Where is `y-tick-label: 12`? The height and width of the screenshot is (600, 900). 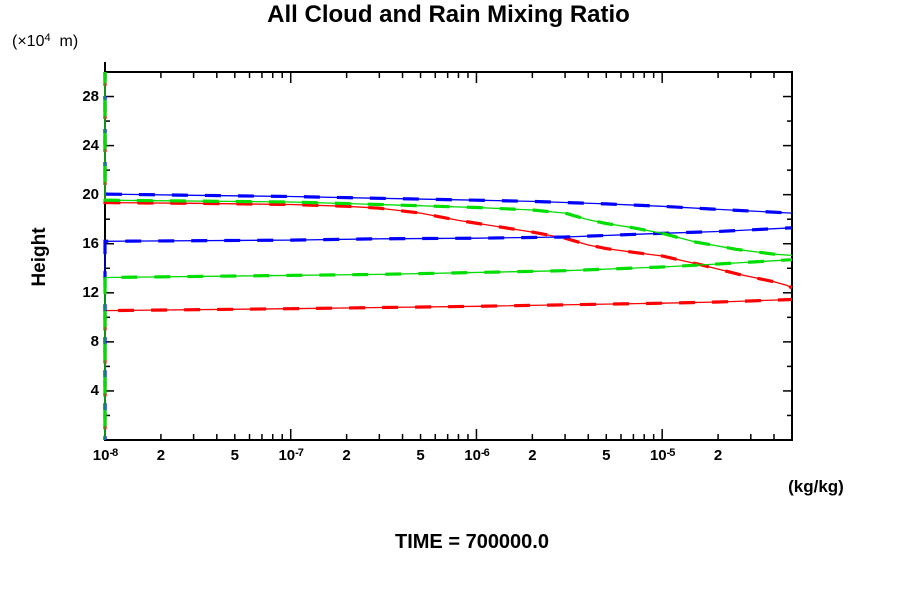 y-tick-label: 12 is located at coordinates (90, 292).